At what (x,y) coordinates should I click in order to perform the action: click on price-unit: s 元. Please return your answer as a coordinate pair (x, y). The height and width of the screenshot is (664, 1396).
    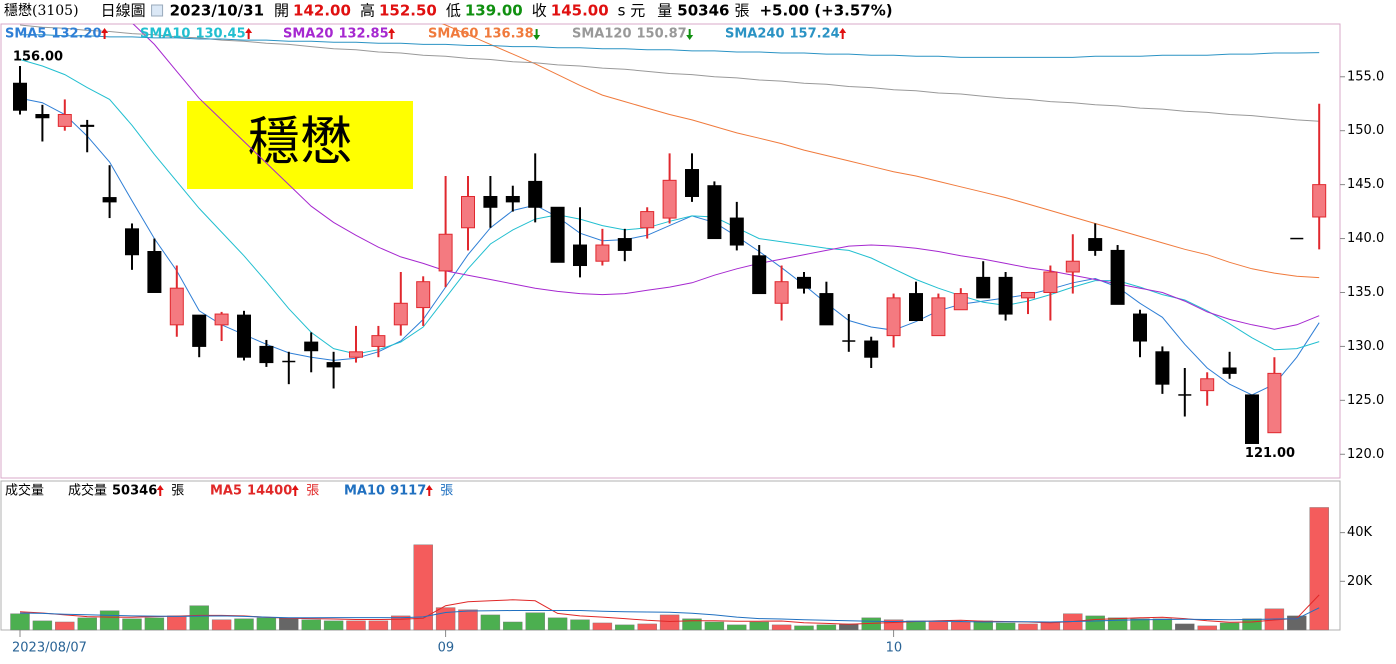
    Looking at the image, I should click on (632, 11).